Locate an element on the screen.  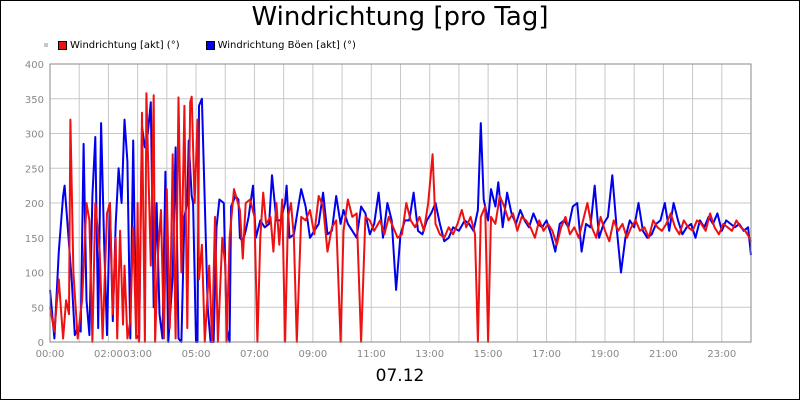
y-tick-label: 100 is located at coordinates (34, 274).